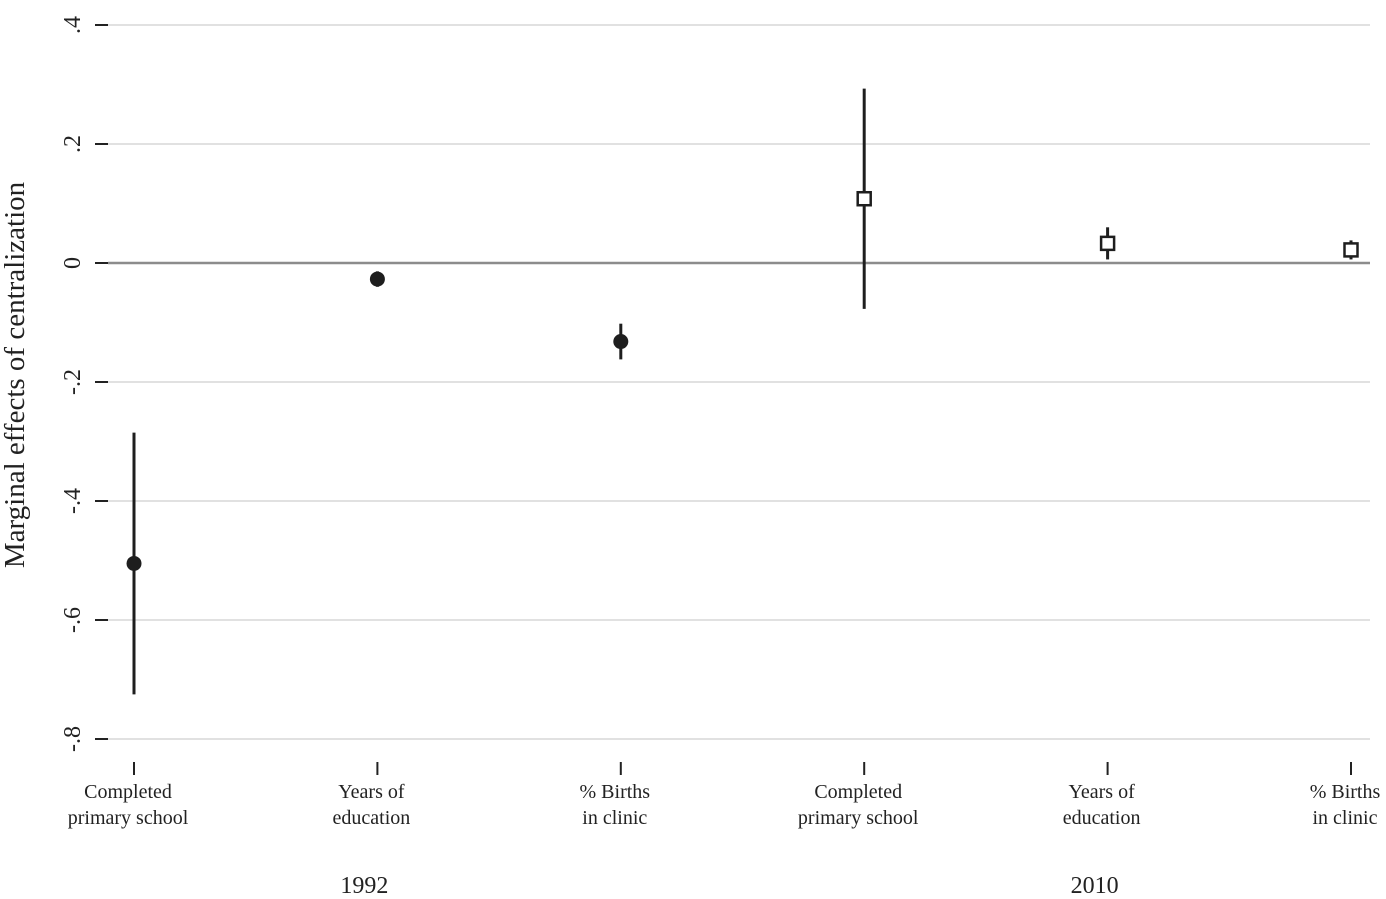 The height and width of the screenshot is (899, 1386). I want to click on y-axis: .4 .2 0 -.2 -.4 -.6 -.8, so click(84, 384).